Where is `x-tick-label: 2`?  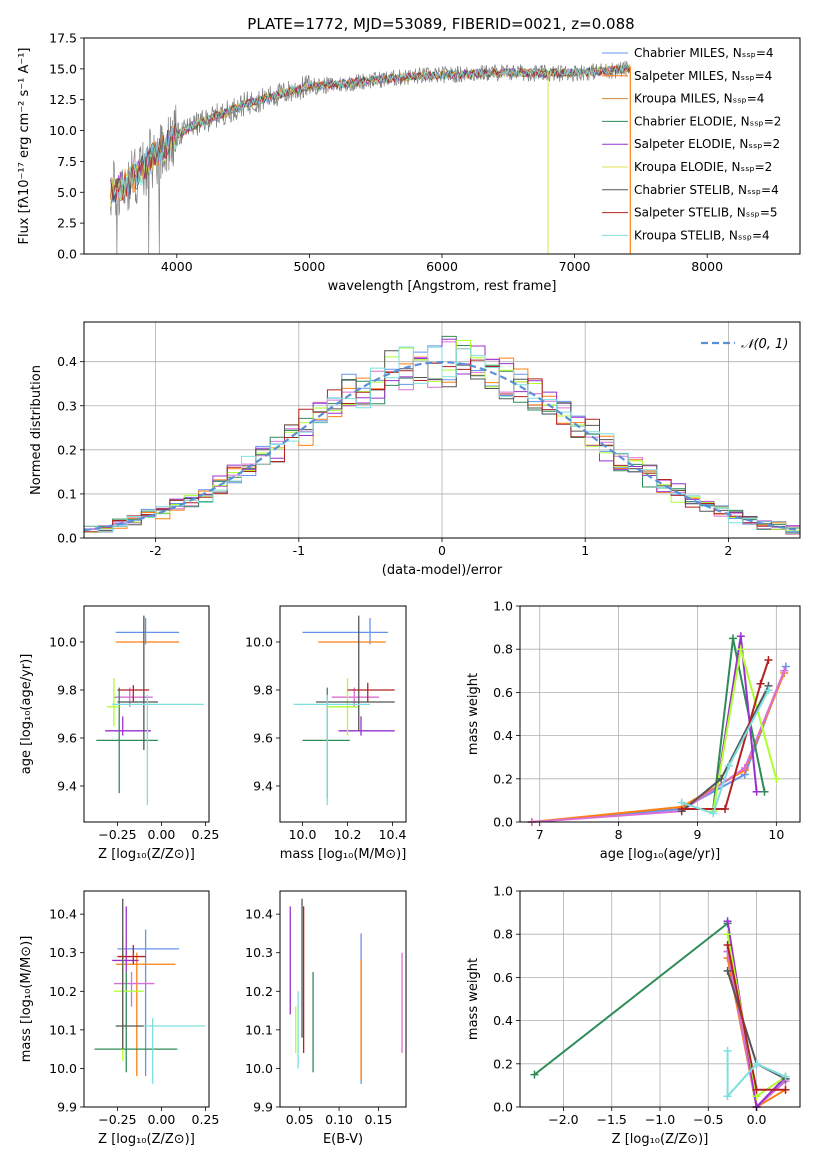
x-tick-label: 2 is located at coordinates (728, 550).